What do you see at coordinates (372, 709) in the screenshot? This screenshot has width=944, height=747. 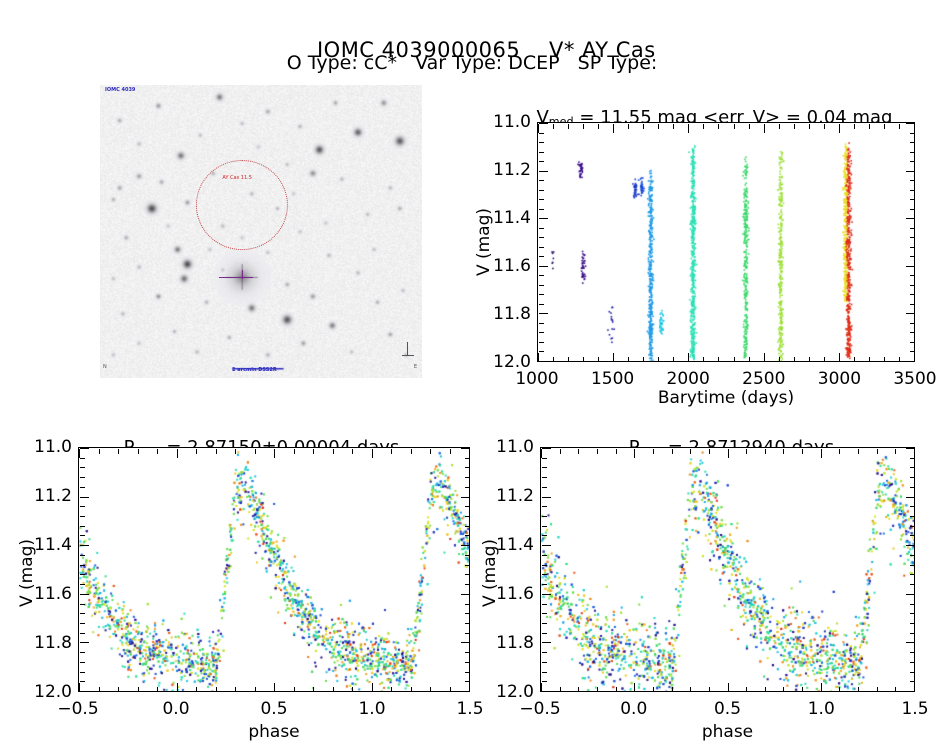 I see `xaxis-tick-label: 1.0` at bounding box center [372, 709].